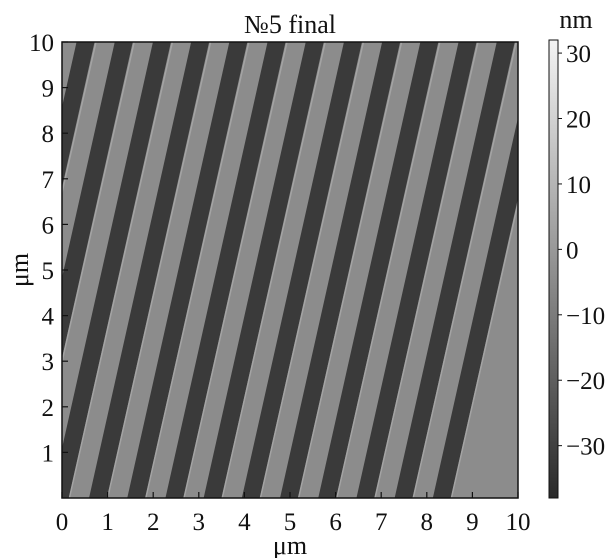  What do you see at coordinates (381, 522) in the screenshot?
I see `x-tick-label: 7` at bounding box center [381, 522].